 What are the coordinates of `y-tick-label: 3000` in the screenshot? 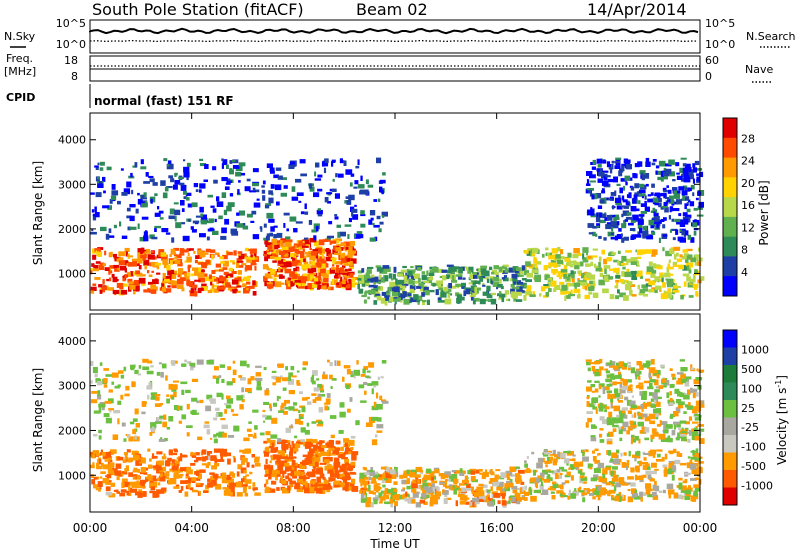 It's located at (72, 386).